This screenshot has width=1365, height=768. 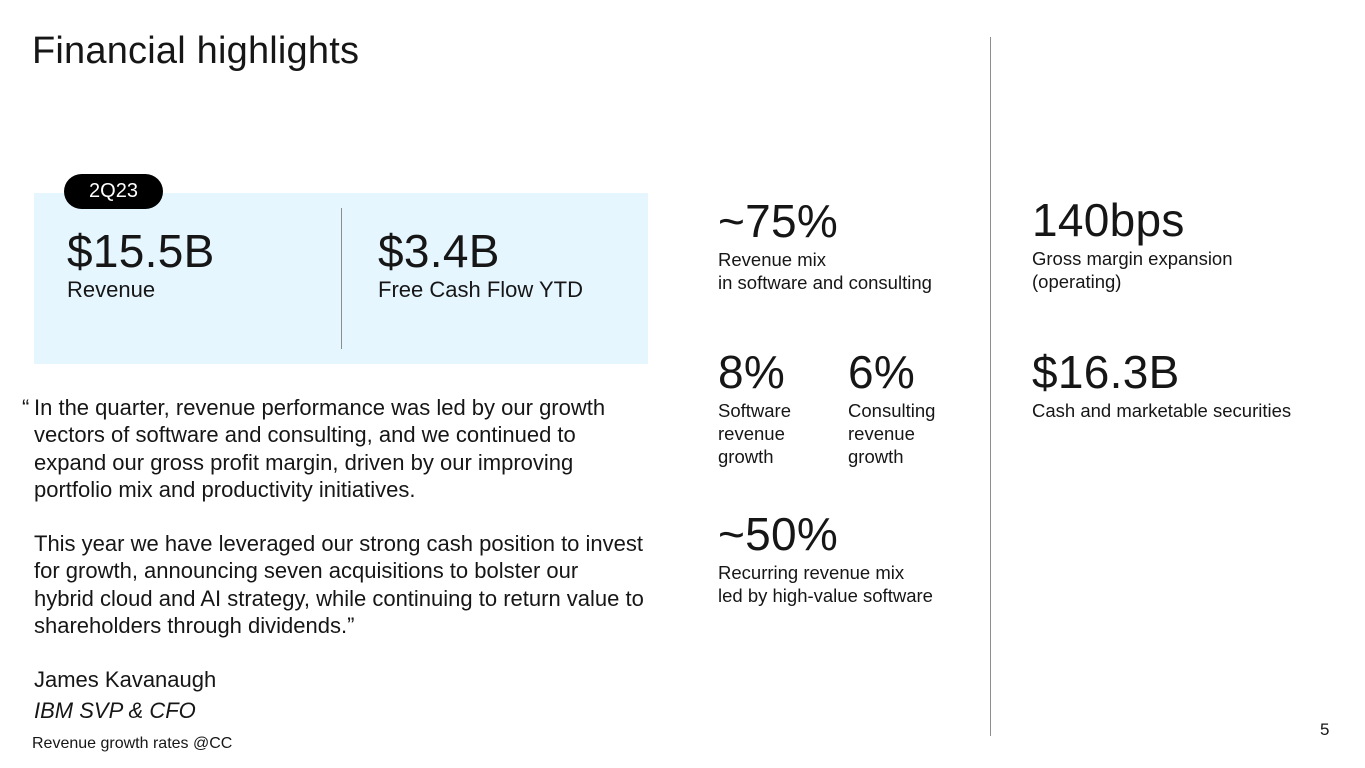 I want to click on recurring-label-2: led by high-value software, so click(x=825, y=595).